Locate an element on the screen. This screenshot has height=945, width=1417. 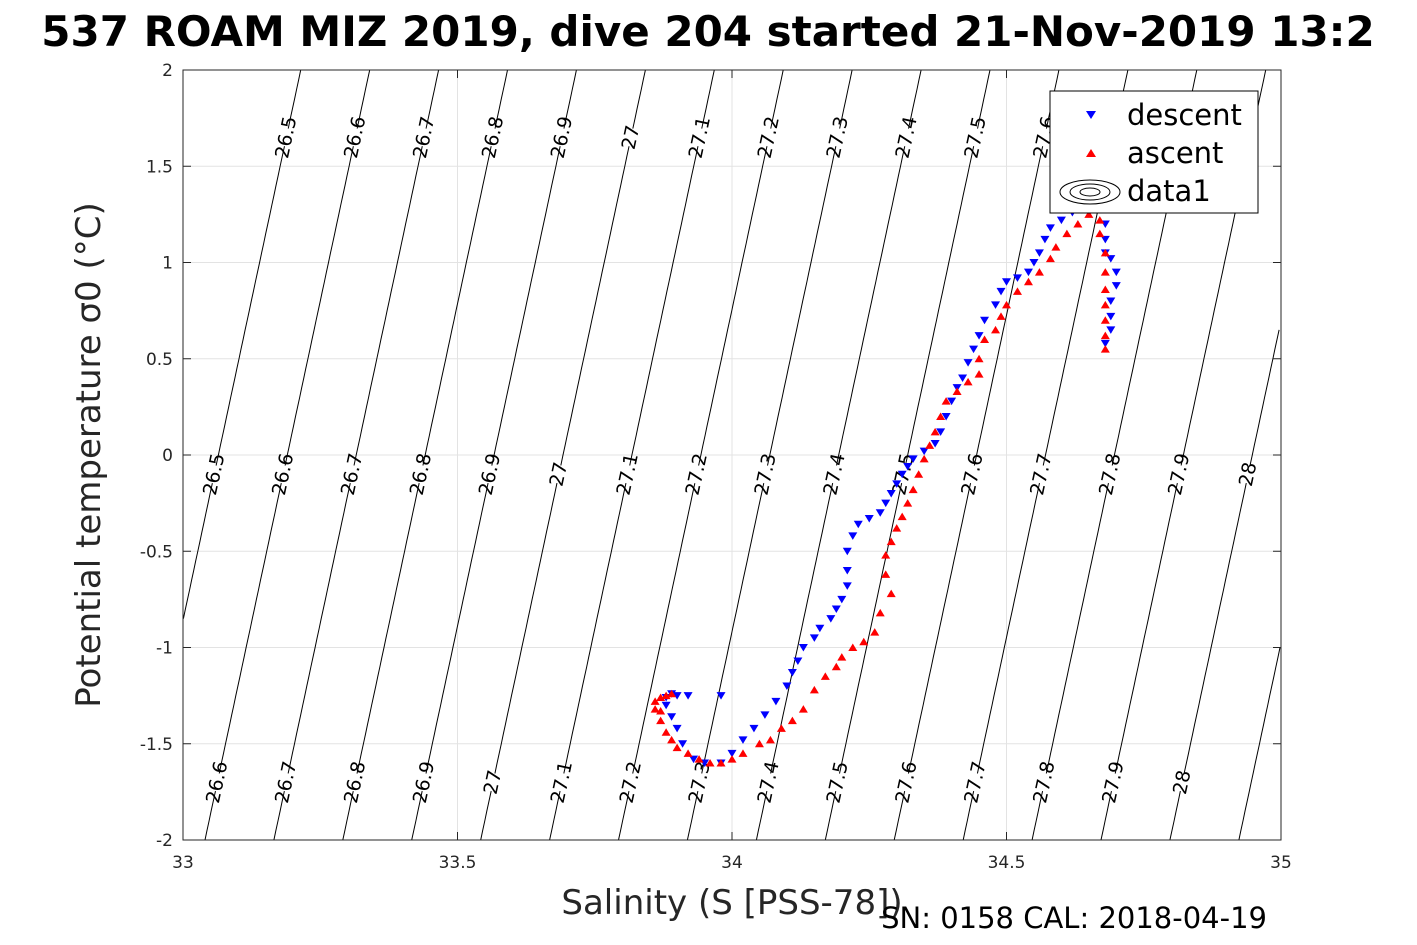
y-axis-label: Potential temperature σ0 (°C) is located at coordinates (89, 455).